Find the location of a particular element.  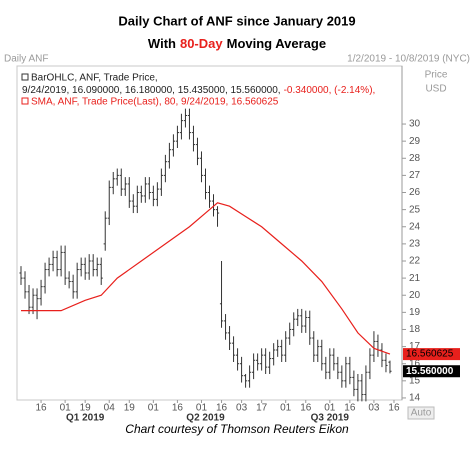

y-tick-label: 22 is located at coordinates (415, 261).